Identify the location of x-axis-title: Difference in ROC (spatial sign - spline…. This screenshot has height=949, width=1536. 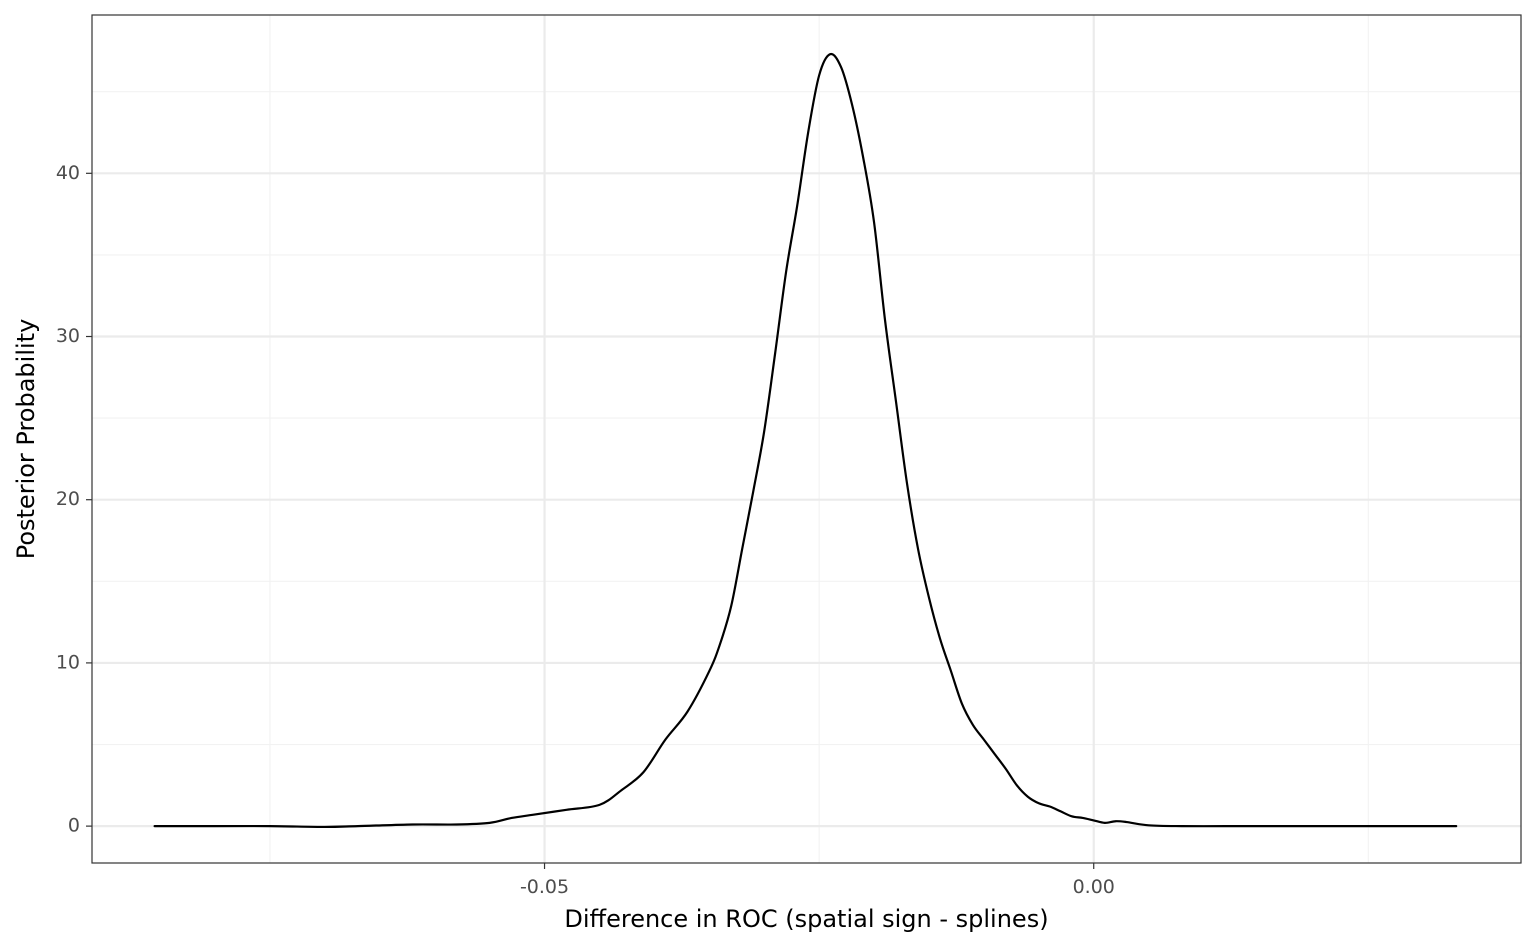
(806, 919).